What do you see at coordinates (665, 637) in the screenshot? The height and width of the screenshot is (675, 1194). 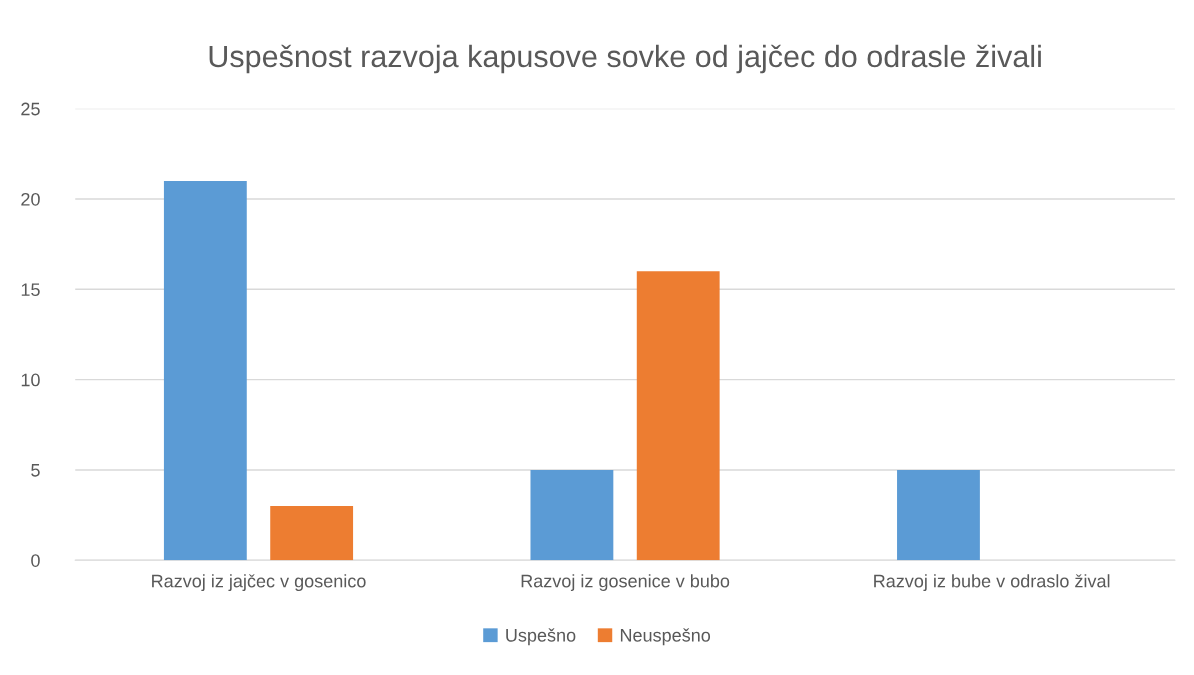 I see `legend-label: Neuspešno` at bounding box center [665, 637].